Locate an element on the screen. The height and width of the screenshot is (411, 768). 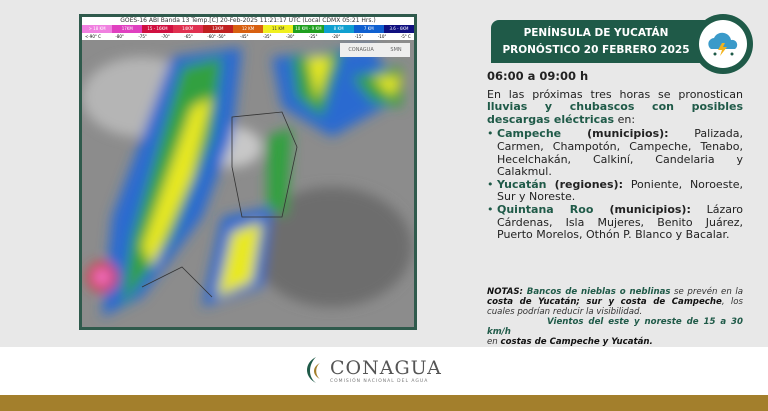
tick-label: -70° is located at coordinates (165, 36).